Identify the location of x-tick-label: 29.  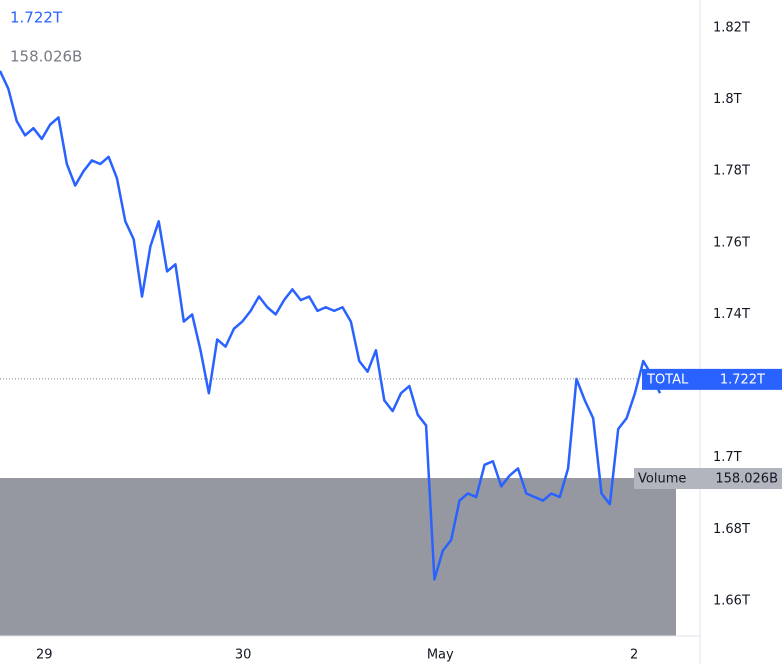
(44, 655).